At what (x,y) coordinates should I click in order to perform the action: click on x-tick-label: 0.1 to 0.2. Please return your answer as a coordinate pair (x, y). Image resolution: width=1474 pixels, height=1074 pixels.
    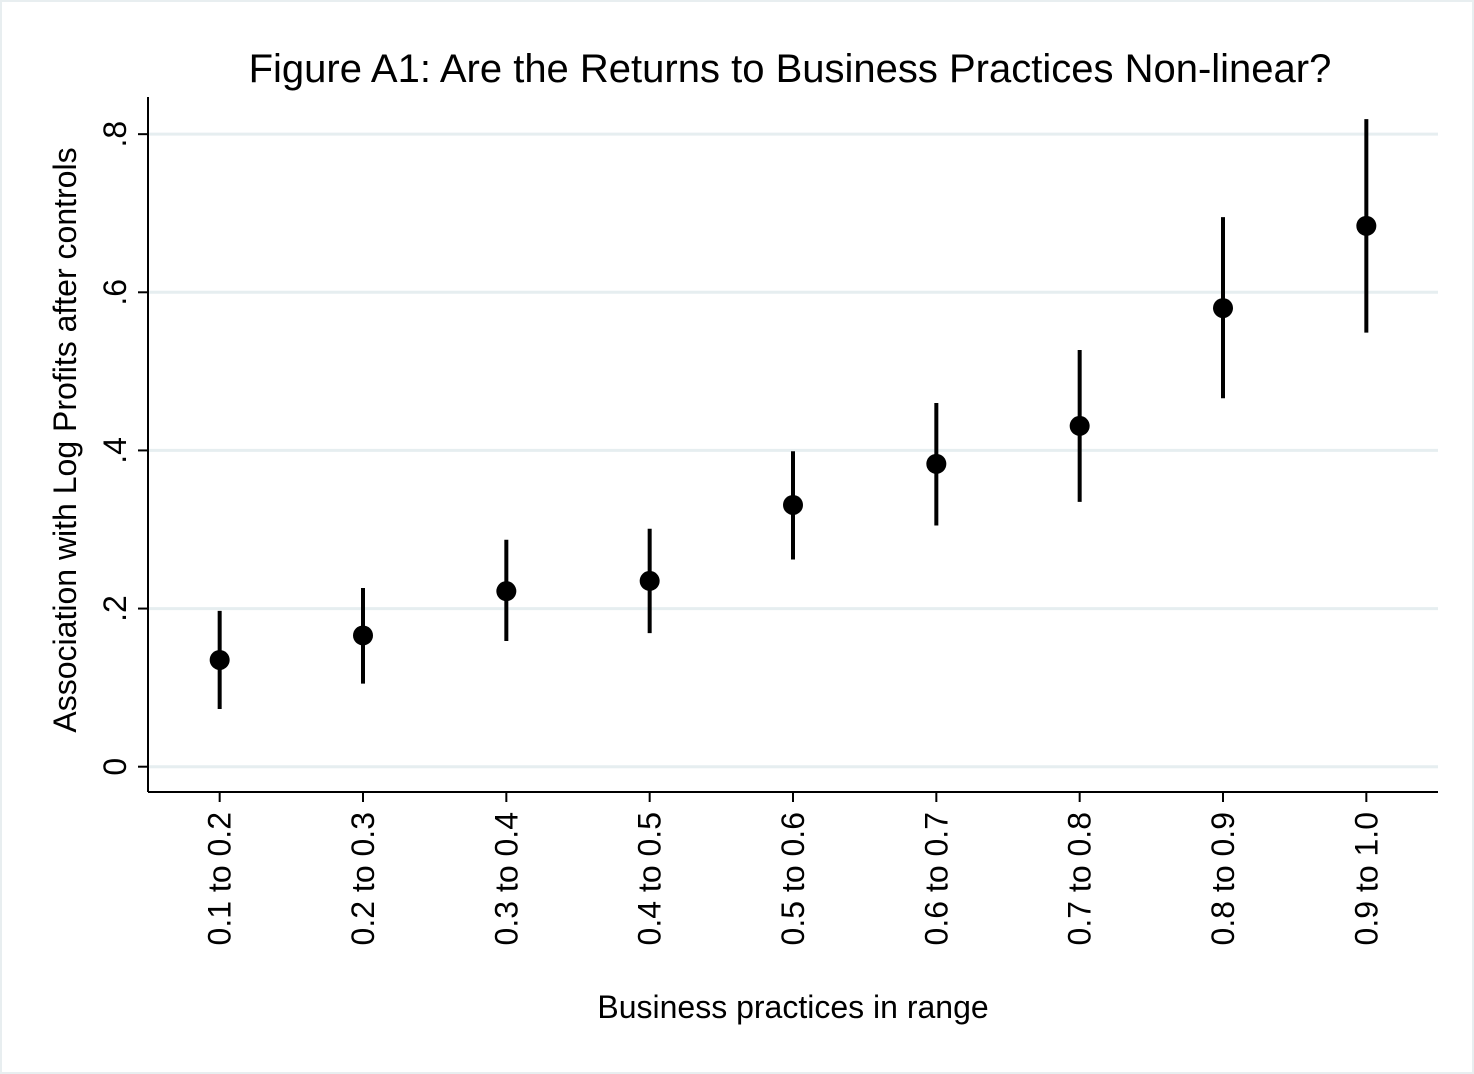
    Looking at the image, I should click on (220, 878).